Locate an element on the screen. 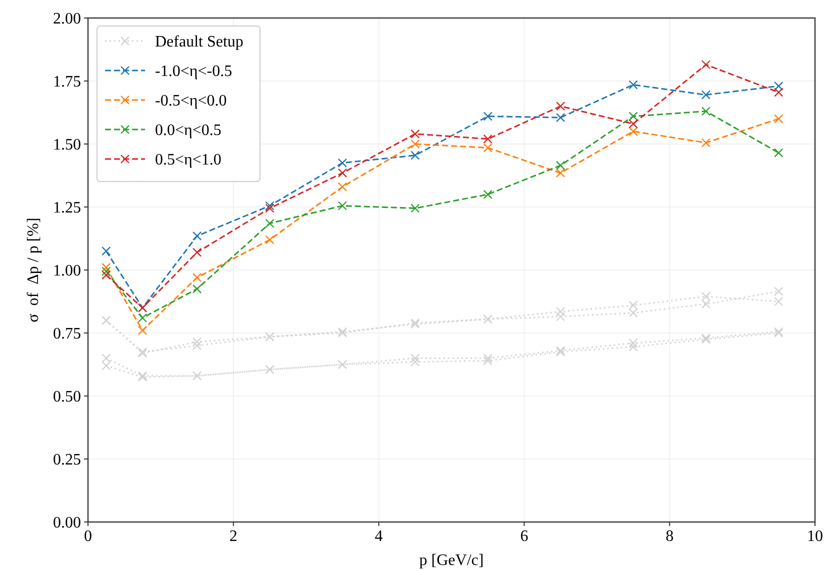 The height and width of the screenshot is (571, 824). legend-label: Default Setup is located at coordinates (199, 42).